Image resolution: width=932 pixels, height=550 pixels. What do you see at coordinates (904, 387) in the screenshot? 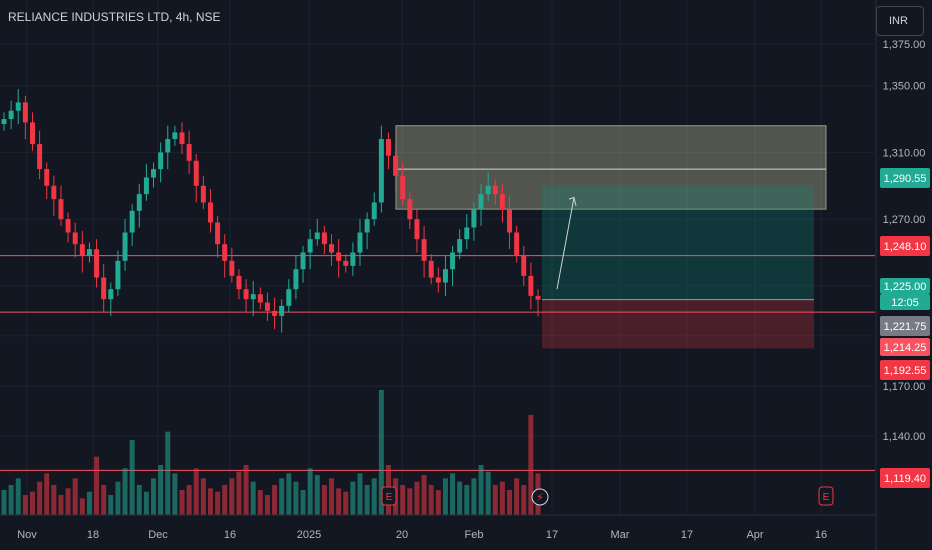
I see `y-axis-tick-label: 1,170.00` at bounding box center [904, 387].